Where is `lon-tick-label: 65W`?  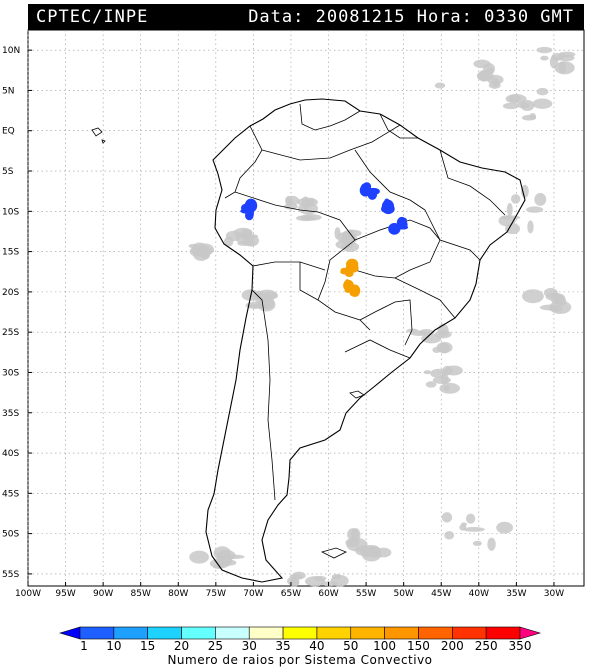 lon-tick-label: 65W is located at coordinates (291, 594).